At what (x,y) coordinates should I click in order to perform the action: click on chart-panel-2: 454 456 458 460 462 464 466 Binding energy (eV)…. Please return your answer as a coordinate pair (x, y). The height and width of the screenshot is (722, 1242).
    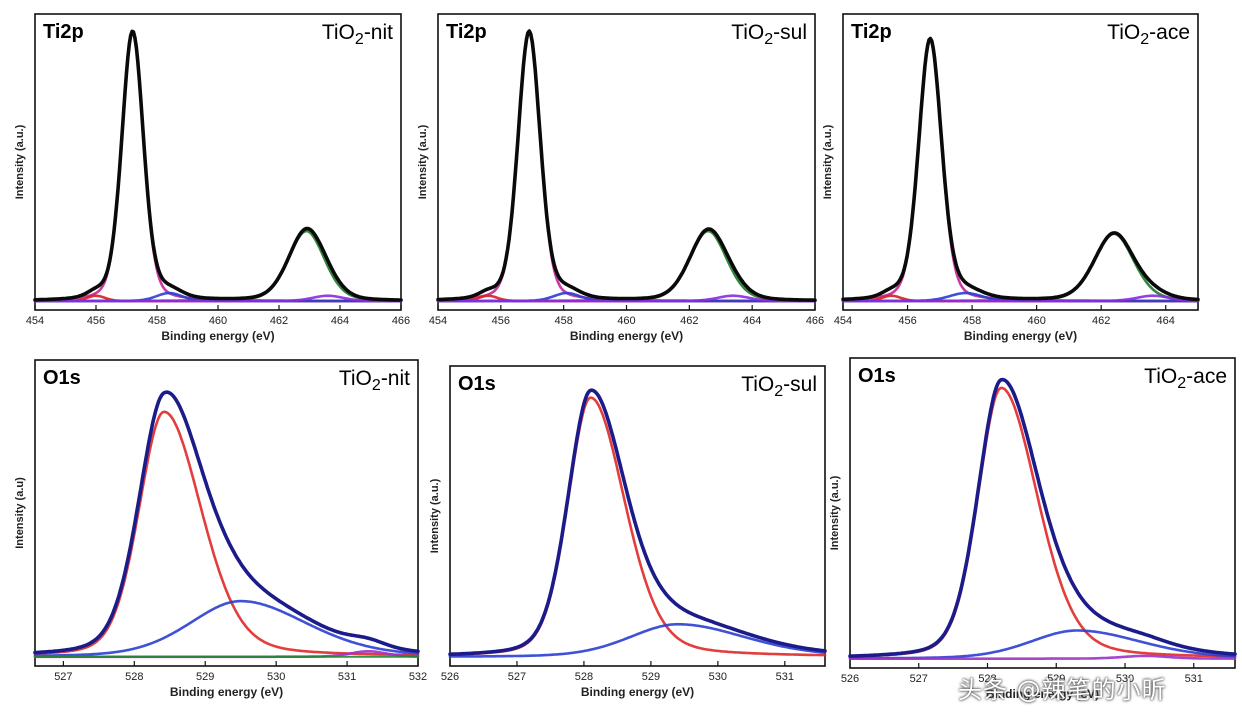
    Looking at the image, I should click on (620, 178).